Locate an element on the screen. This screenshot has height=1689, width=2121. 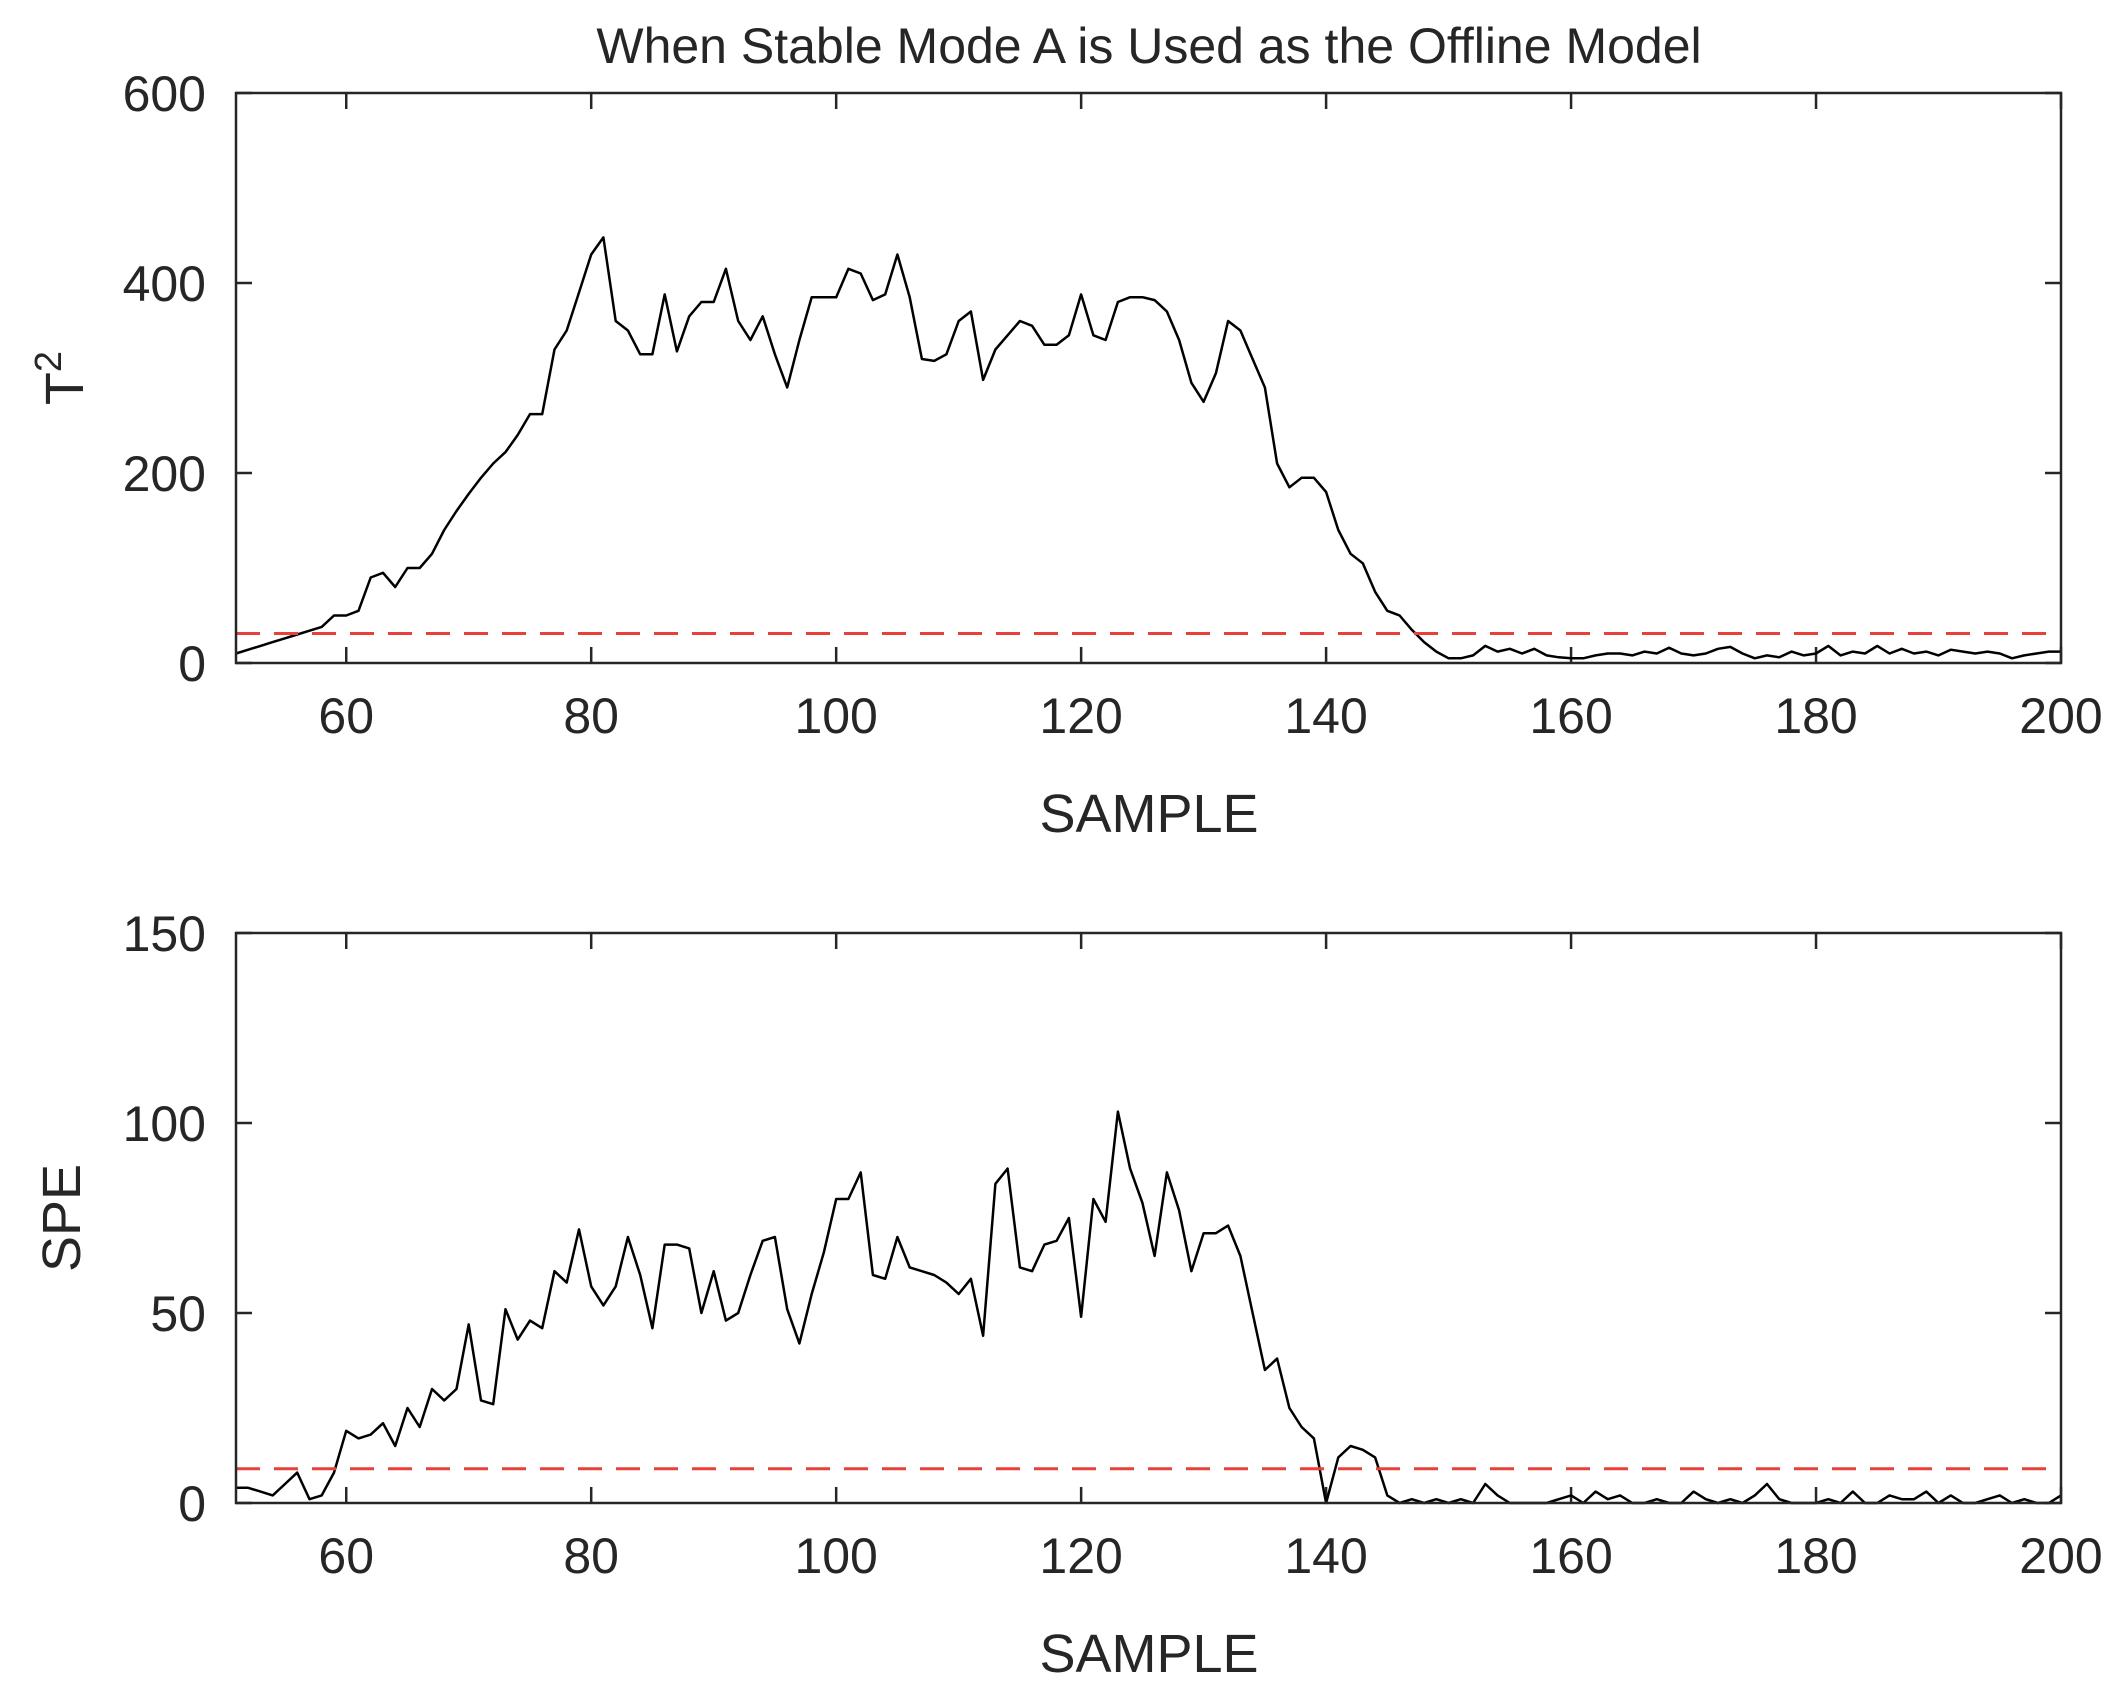
t2-y-tick-label: 400 is located at coordinates (164, 284).